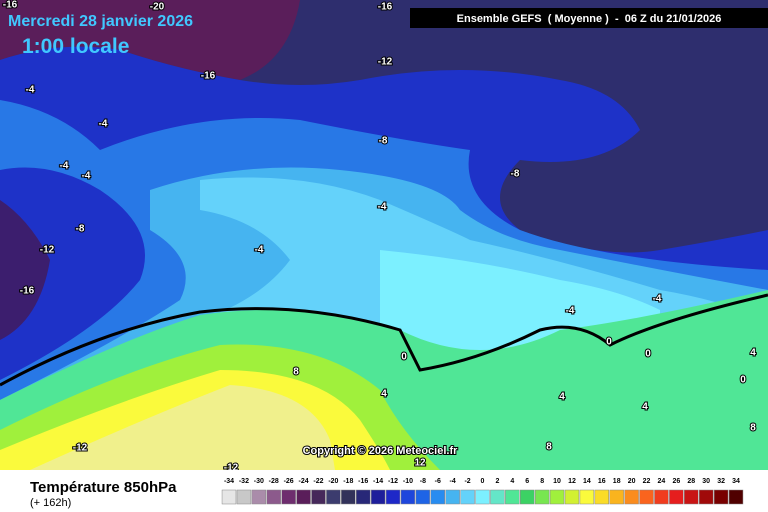  Describe the element at coordinates (527, 481) in the screenshot. I see `legend-label: 6` at that location.